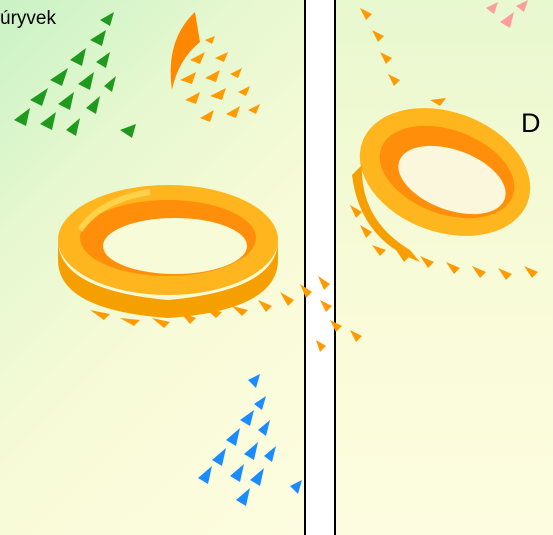 The width and height of the screenshot is (553, 535). I want to click on right-panel-text: D, so click(531, 123).